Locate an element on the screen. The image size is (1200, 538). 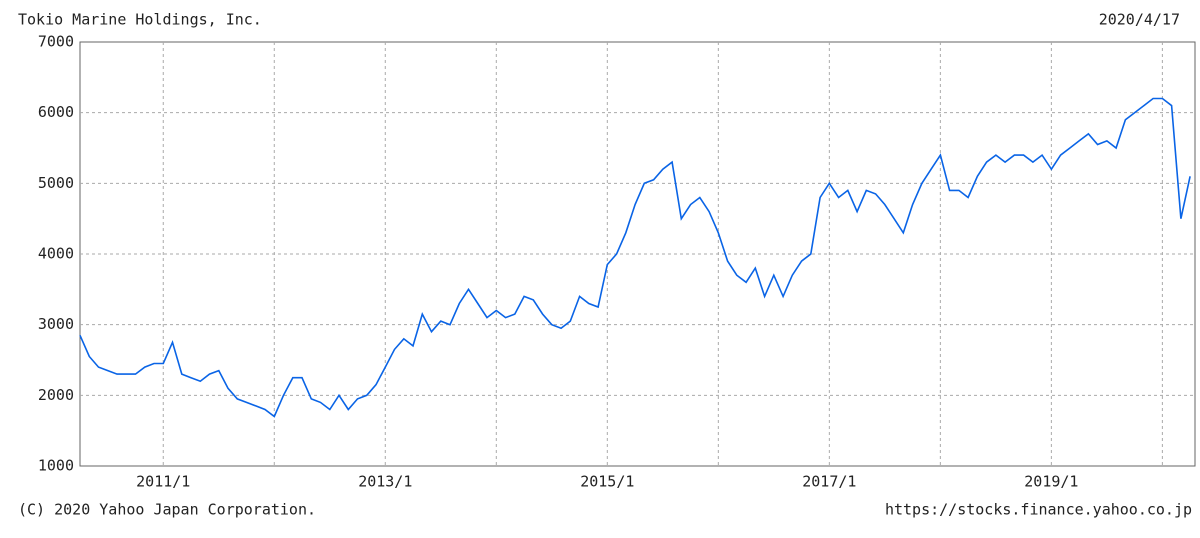
x-tick-label: 2017/1 is located at coordinates (829, 482).